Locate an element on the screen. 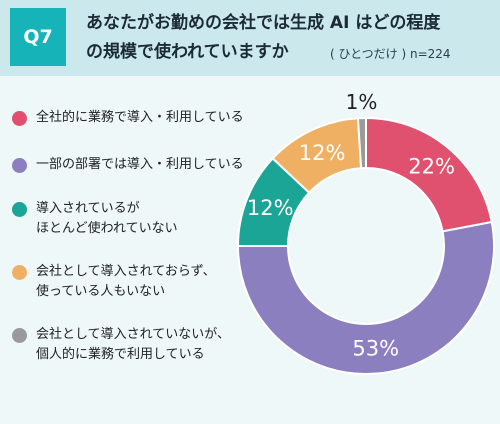  question-number-badge: Q7 is located at coordinates (38, 37).